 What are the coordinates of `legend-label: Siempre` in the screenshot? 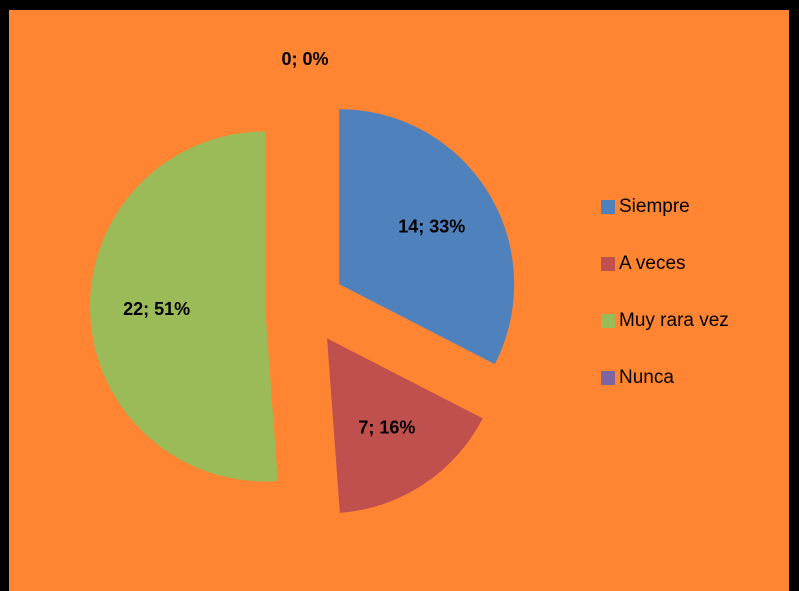 It's located at (654, 206).